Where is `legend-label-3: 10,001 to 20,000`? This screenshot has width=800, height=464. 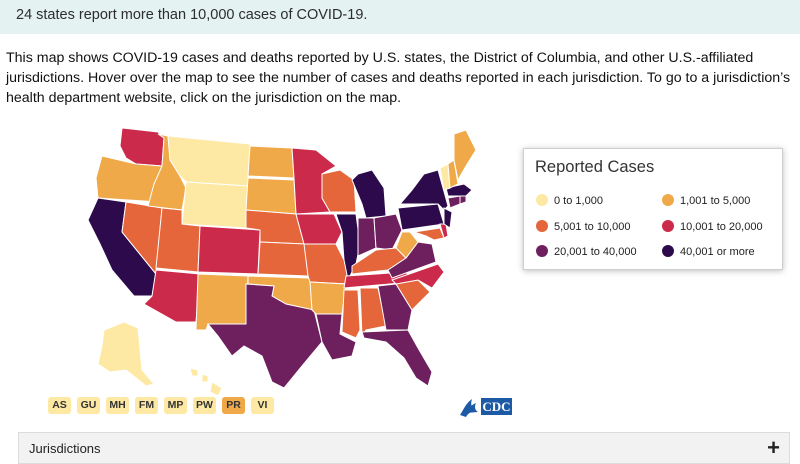
legend-label-3: 10,001 to 20,000 is located at coordinates (721, 227).